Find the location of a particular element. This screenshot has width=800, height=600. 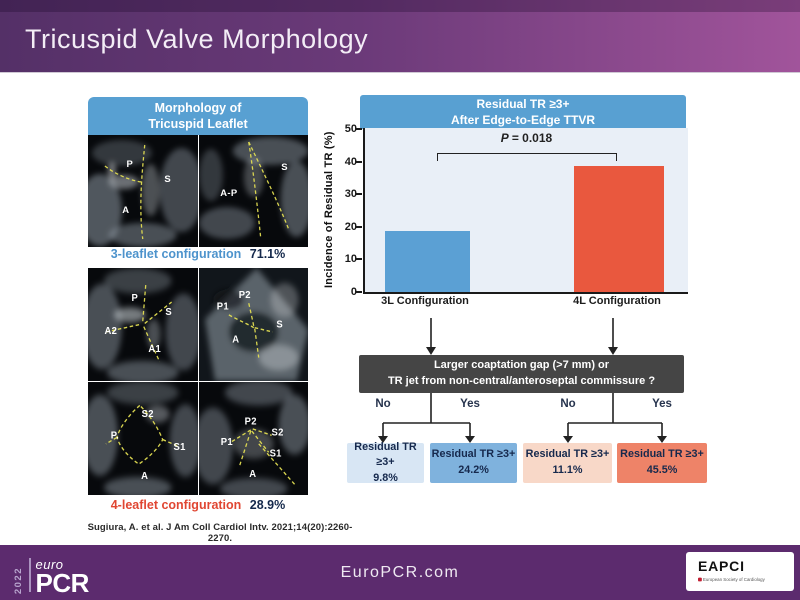

eapci-logo: EAPCI European Society of Cardiology is located at coordinates (740, 571).